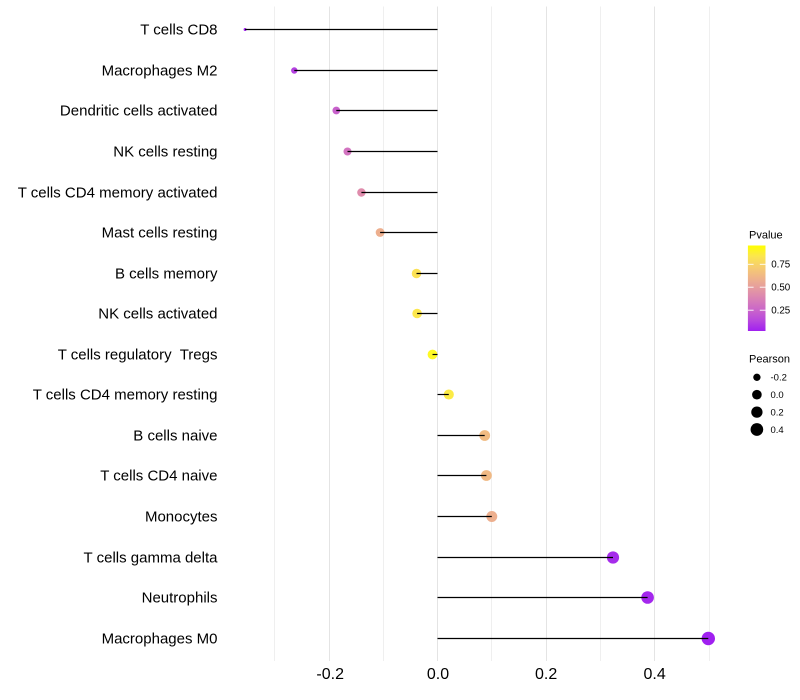  What do you see at coordinates (157, 314) in the screenshot?
I see `svg-text: NK cells activated` at bounding box center [157, 314].